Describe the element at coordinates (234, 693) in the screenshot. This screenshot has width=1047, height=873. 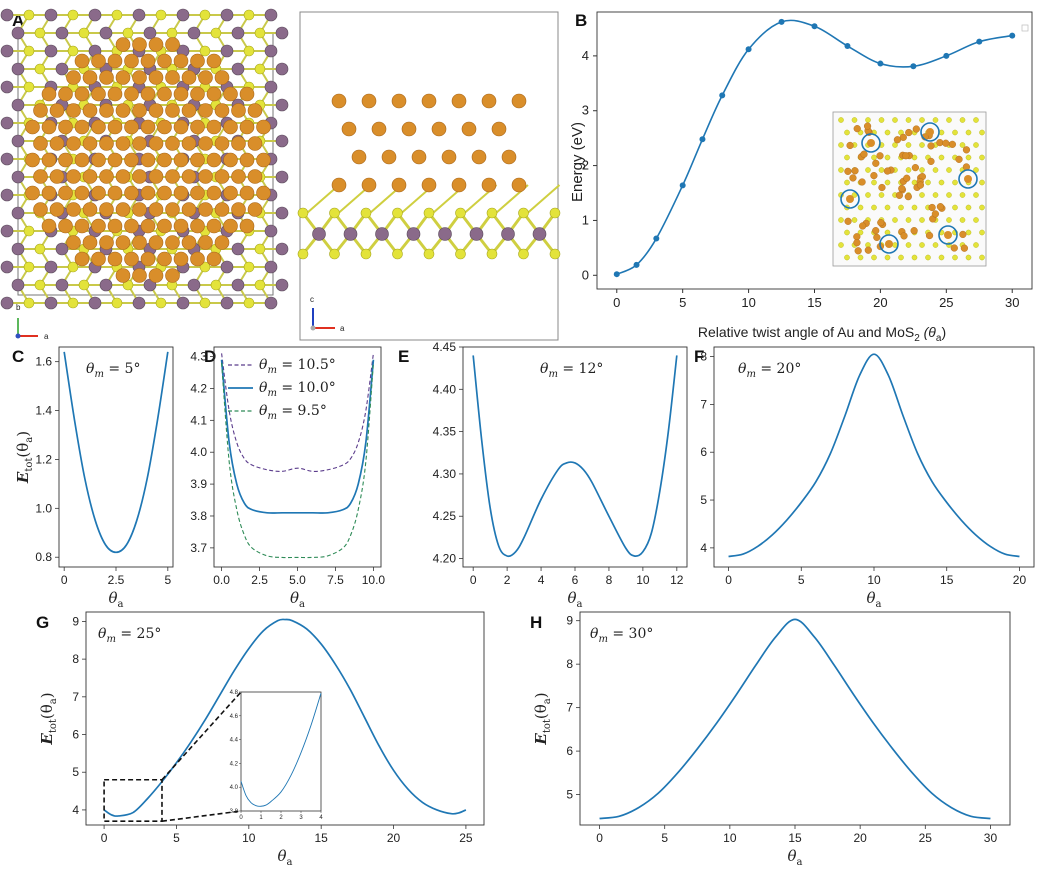
I see `inset-y-tick-label: 4.8` at that location.